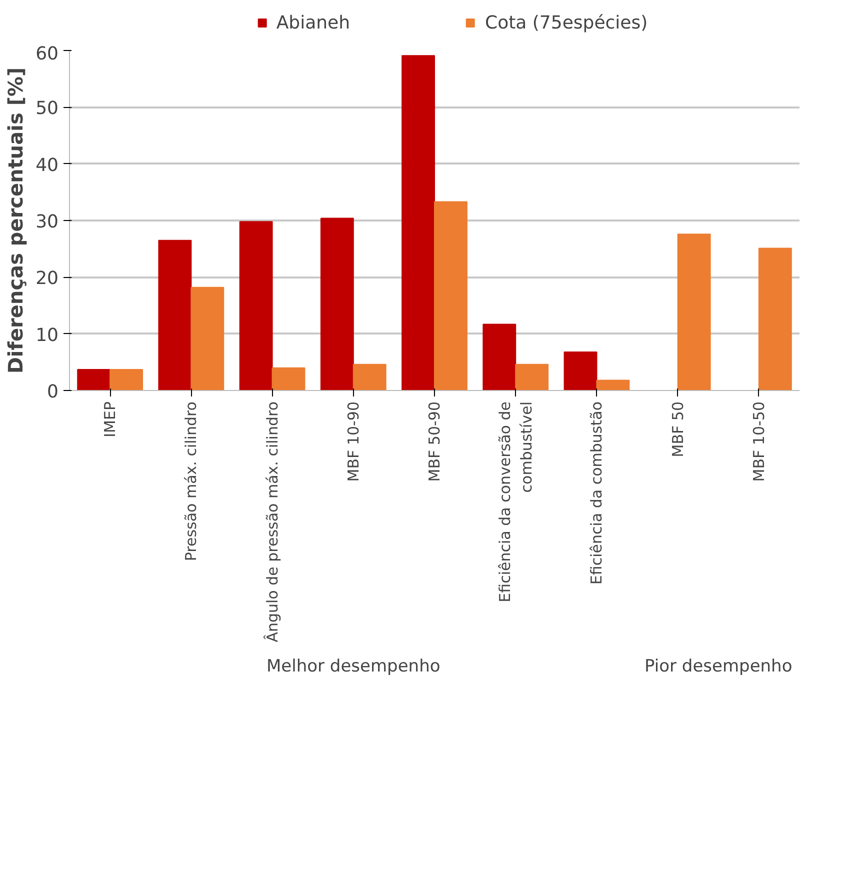  I want to click on y-tick-label: 60, so click(47, 54).